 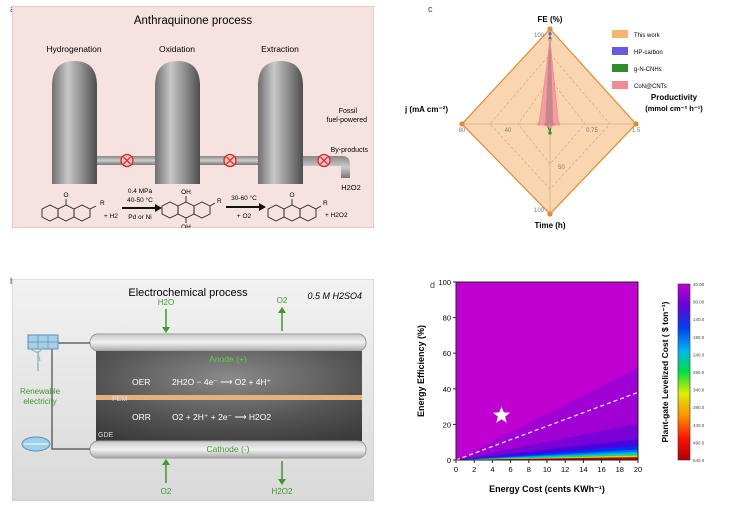 I want to click on colorbar-tick-label: 40.00, so click(x=699, y=284).